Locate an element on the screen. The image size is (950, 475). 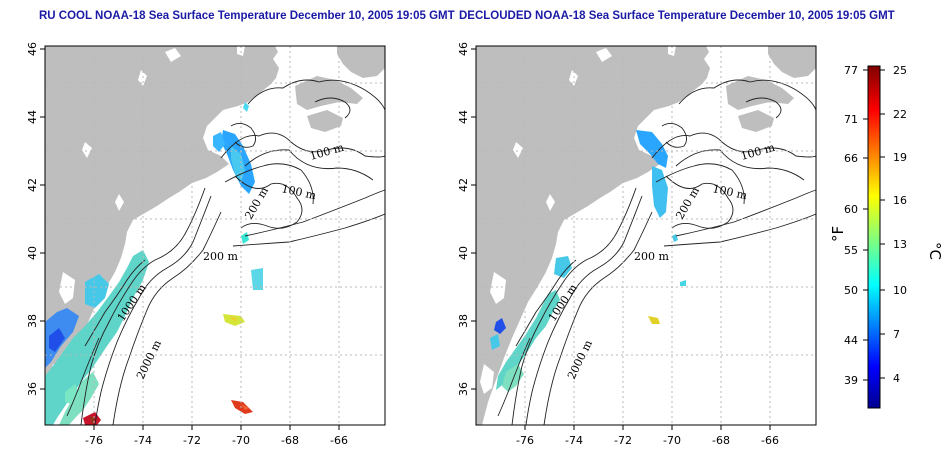
colorbar-celsius-label: 4 is located at coordinates (896, 378).